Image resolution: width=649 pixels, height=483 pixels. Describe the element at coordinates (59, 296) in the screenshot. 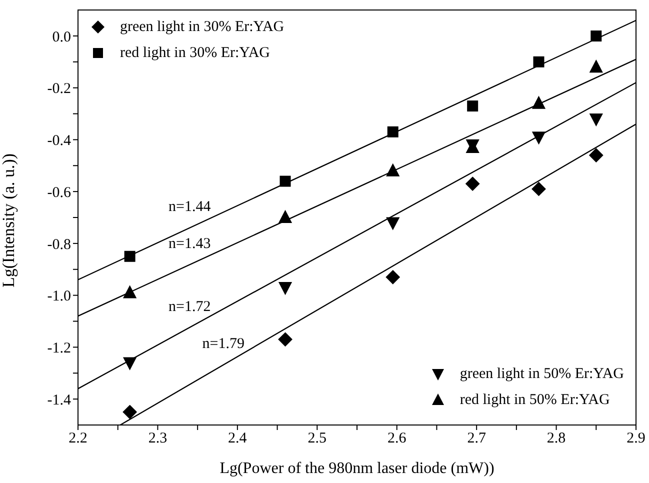

I see `y-tick-label: -1.0` at that location.